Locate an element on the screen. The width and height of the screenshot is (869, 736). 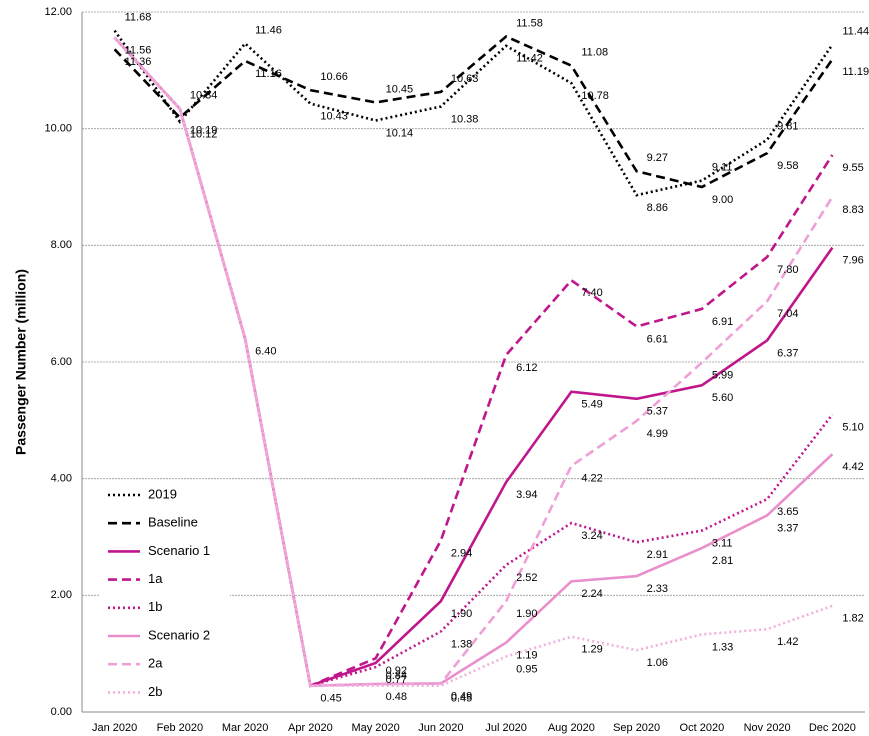
data-label: 10.45 is located at coordinates (400, 89).